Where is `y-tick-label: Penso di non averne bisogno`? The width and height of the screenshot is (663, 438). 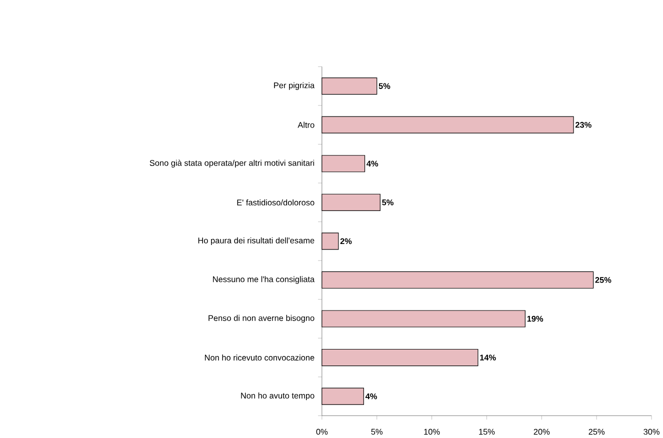 y-tick-label: Penso di non averne bisogno is located at coordinates (261, 318).